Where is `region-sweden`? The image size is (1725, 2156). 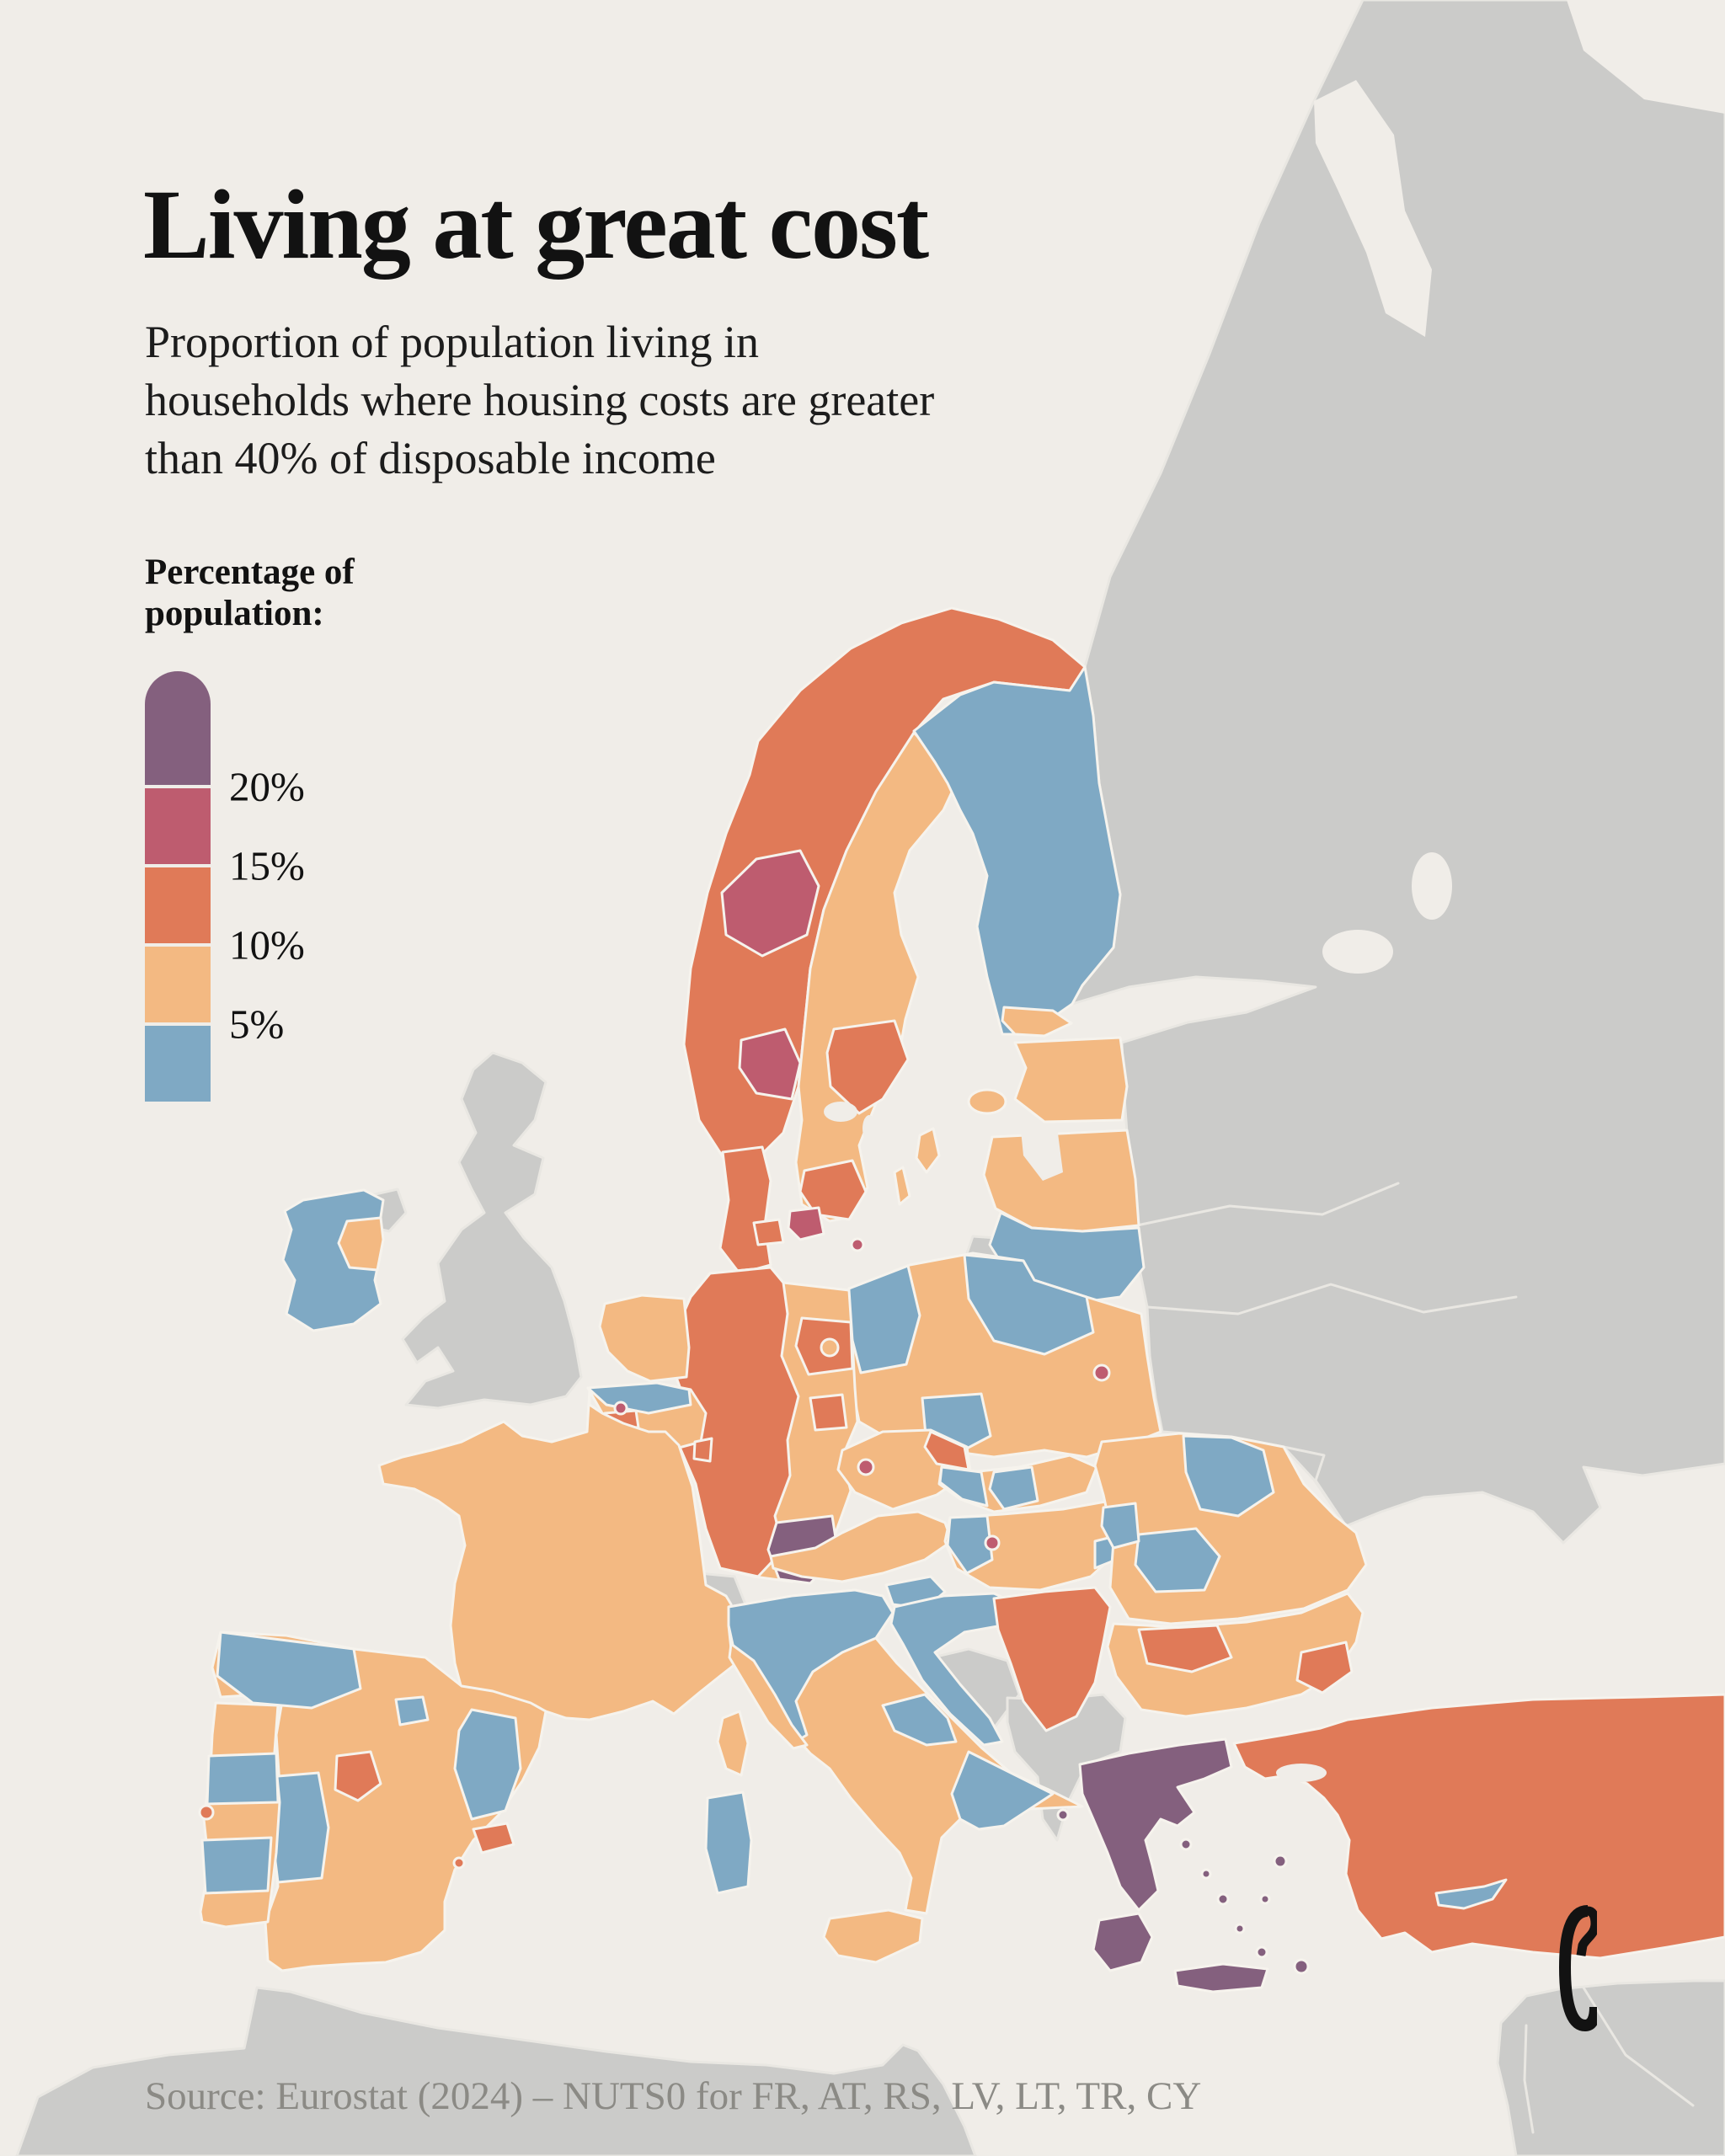 region-sweden is located at coordinates (876, 977).